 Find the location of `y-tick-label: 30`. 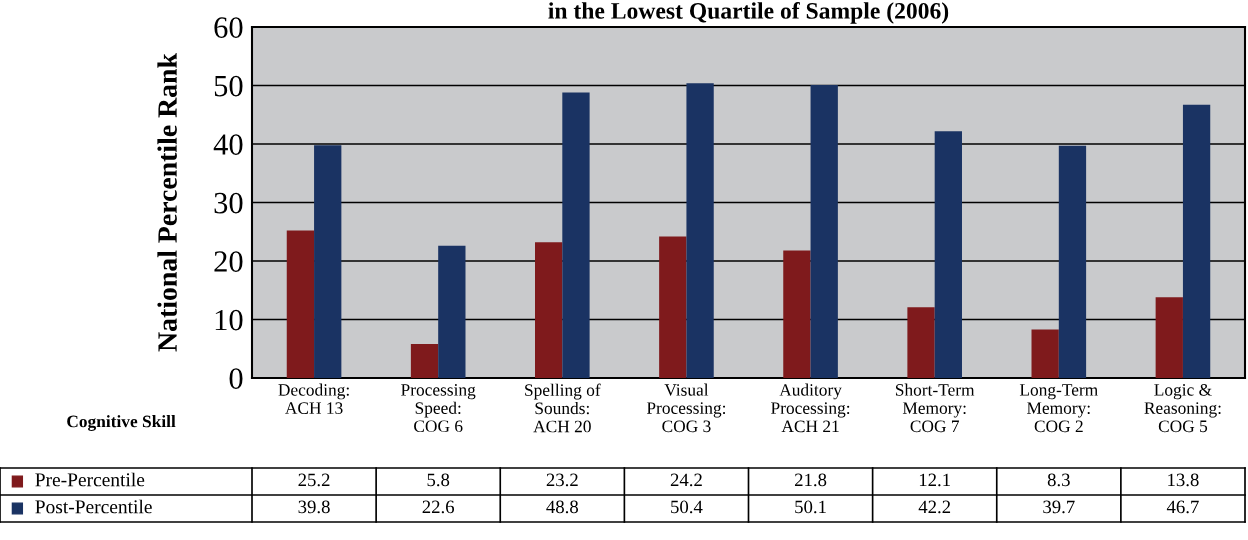

y-tick-label: 30 is located at coordinates (228, 203).